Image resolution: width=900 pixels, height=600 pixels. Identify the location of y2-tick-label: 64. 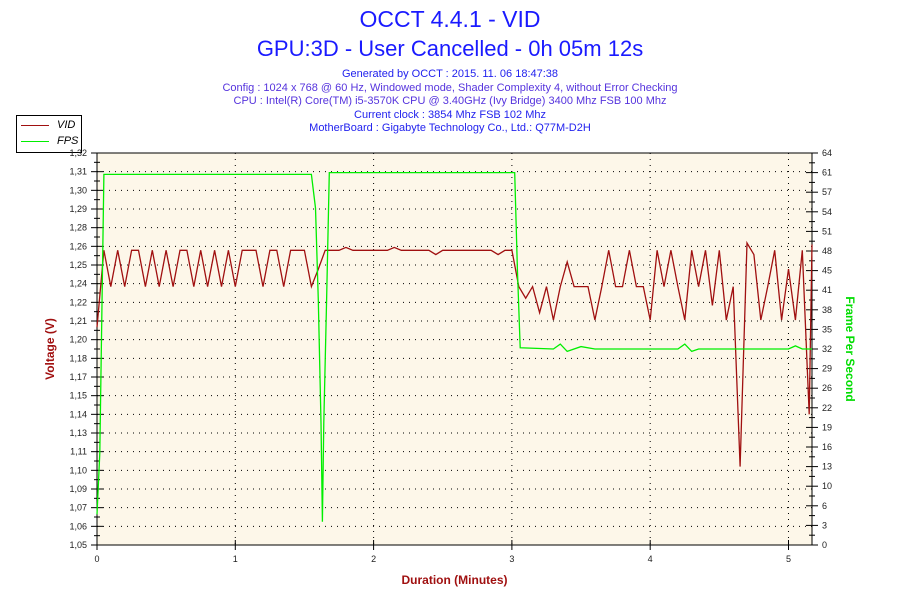
(827, 153).